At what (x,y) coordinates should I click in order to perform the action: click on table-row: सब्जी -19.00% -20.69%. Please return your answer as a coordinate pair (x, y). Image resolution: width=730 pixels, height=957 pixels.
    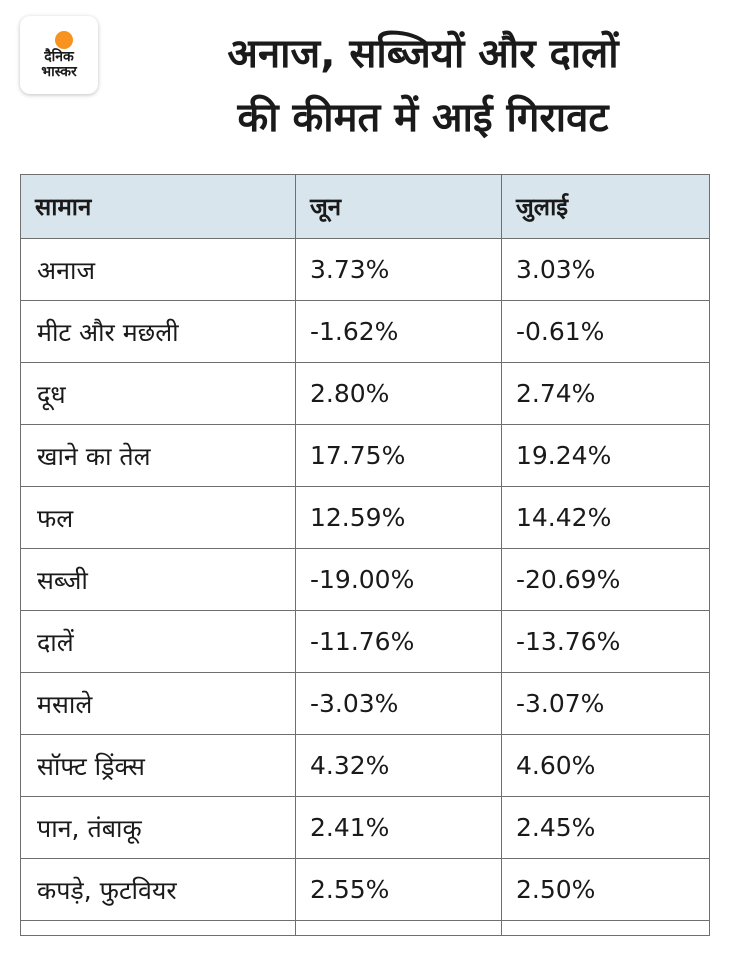
    Looking at the image, I should click on (365, 580).